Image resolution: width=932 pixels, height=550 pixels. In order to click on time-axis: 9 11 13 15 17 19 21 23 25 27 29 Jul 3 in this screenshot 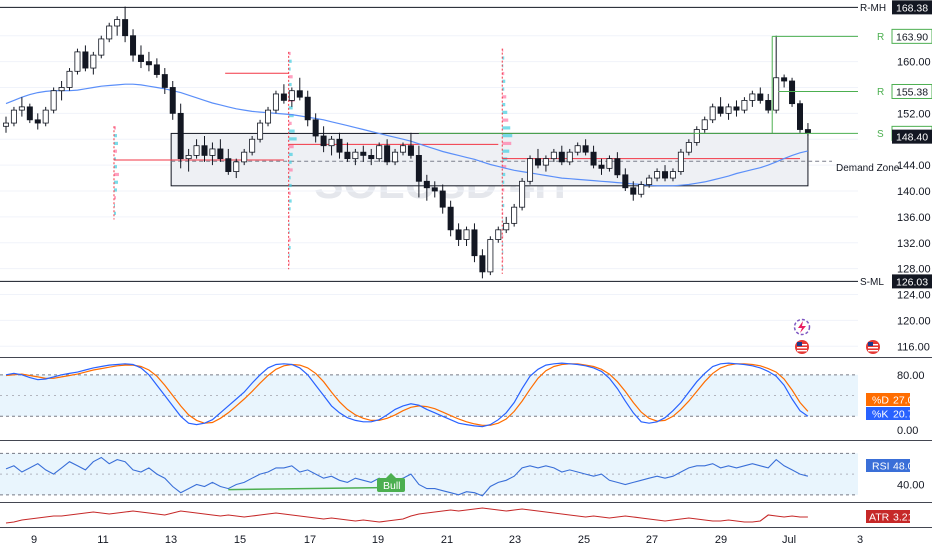, I will do `click(447, 540)`.